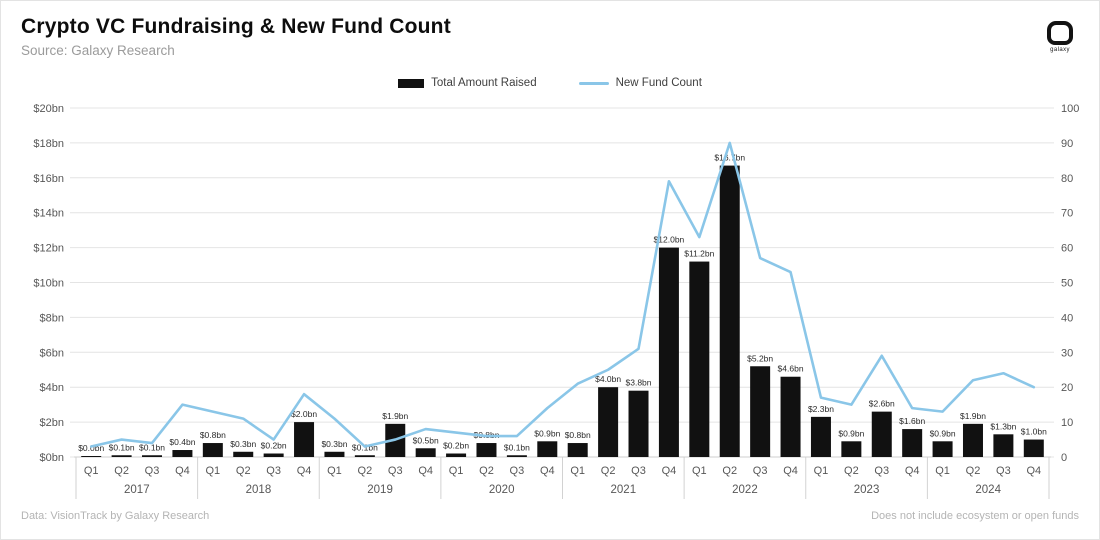  What do you see at coordinates (152, 447) in the screenshot?
I see `bar-value-label: $0.1bn` at bounding box center [152, 447].